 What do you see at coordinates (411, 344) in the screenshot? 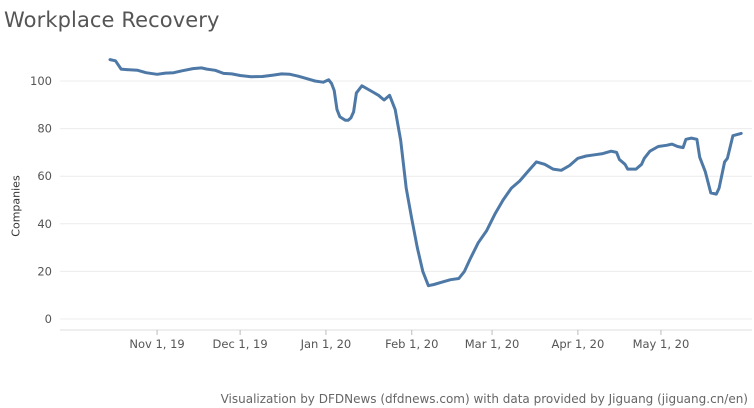
I see `x-tick-label: Feb 1, 20` at bounding box center [411, 344].